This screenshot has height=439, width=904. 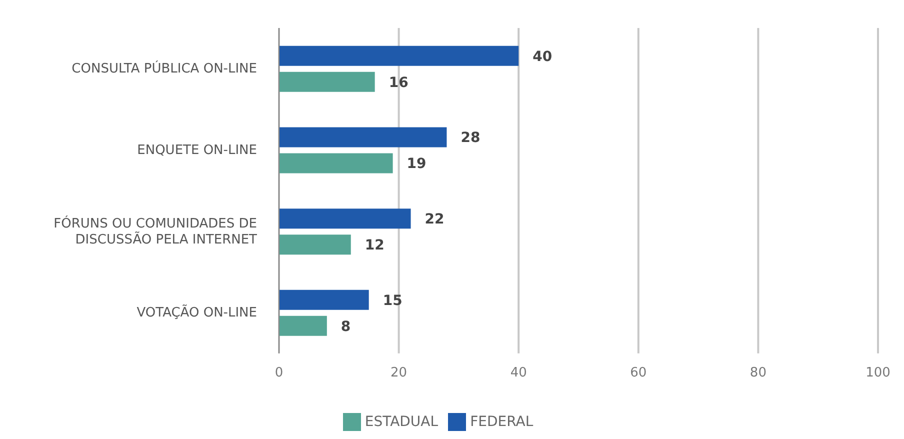 I want to click on data-label: 15, so click(x=392, y=300).